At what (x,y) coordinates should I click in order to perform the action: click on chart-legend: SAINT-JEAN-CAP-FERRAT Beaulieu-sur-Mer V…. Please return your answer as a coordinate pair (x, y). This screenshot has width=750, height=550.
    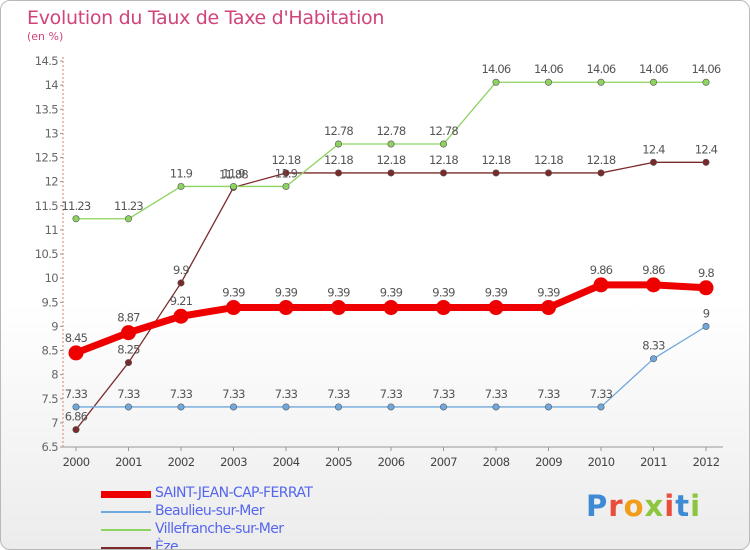
    Looking at the image, I should click on (266, 517).